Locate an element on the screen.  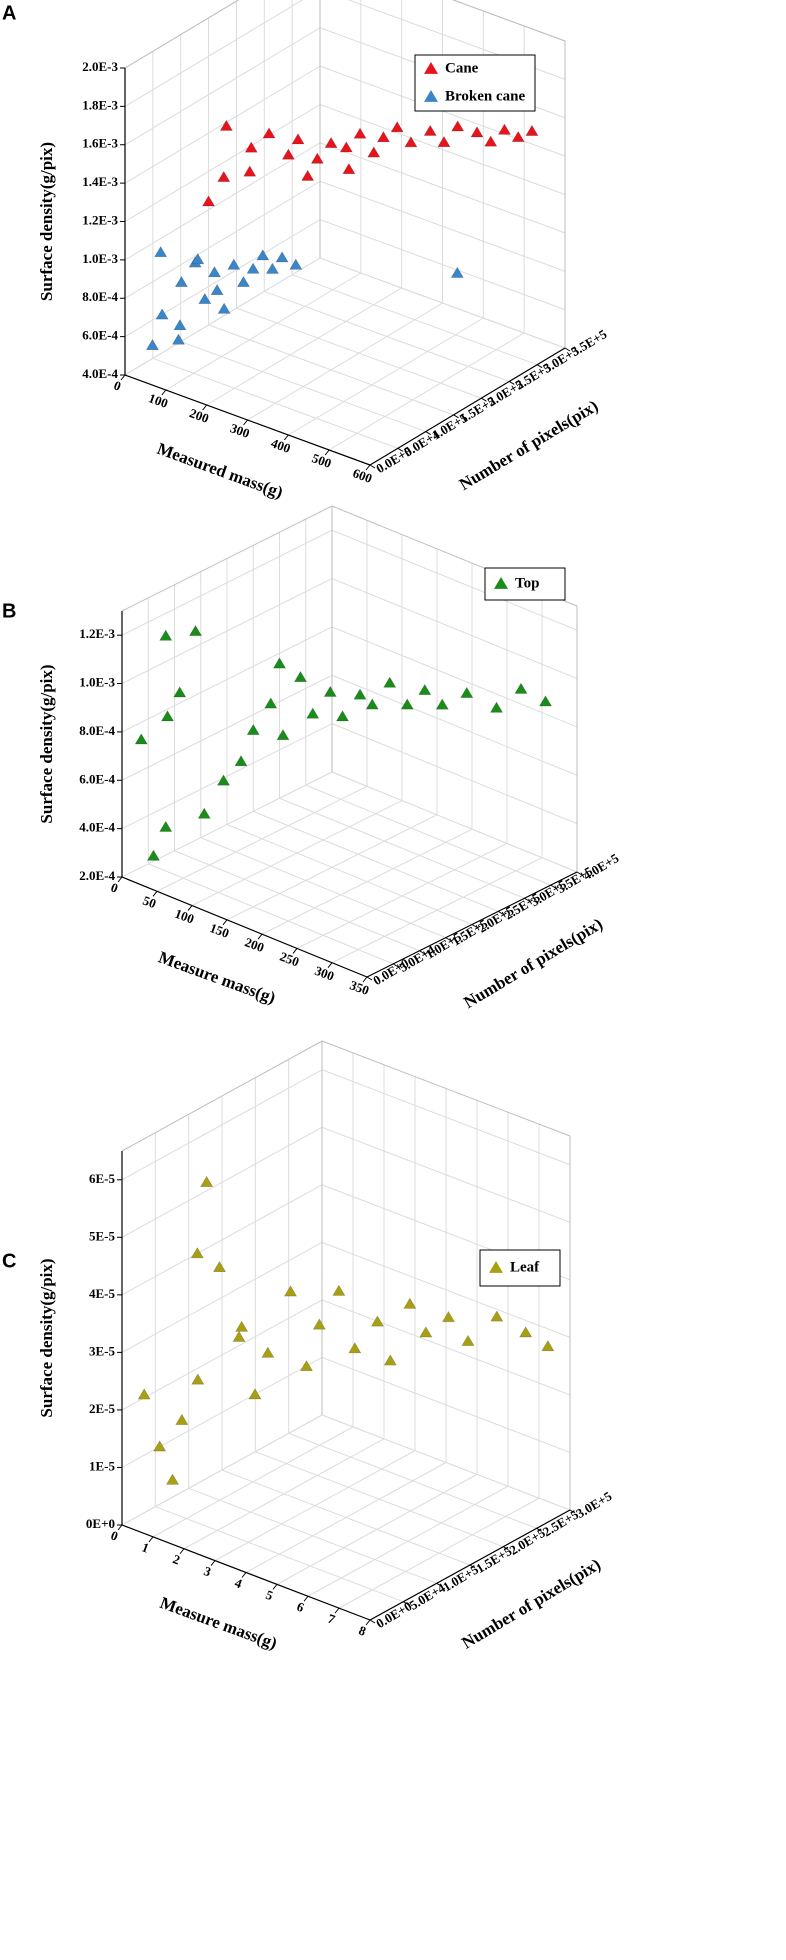
x-axis is located at coordinates (244, 927).